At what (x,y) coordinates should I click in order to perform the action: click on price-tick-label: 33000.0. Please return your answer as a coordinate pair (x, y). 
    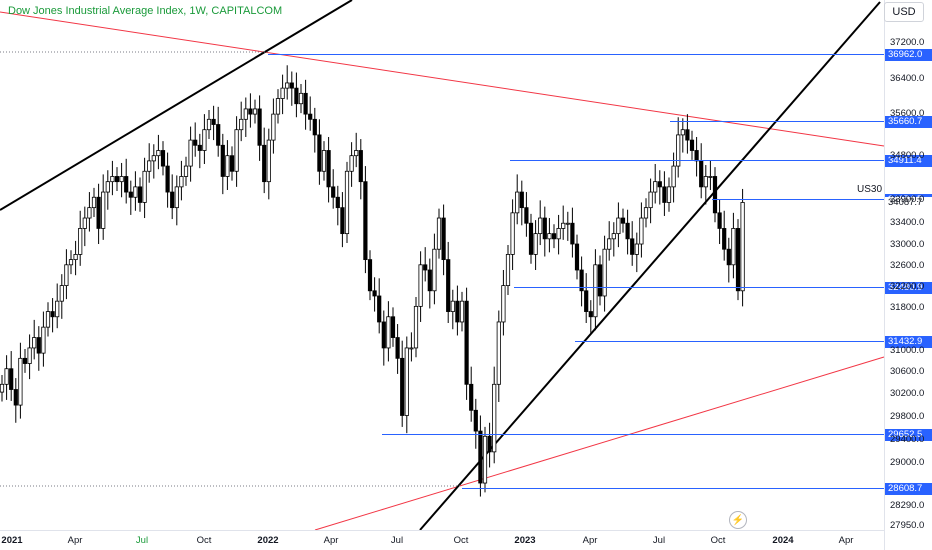
    Looking at the image, I should click on (907, 244).